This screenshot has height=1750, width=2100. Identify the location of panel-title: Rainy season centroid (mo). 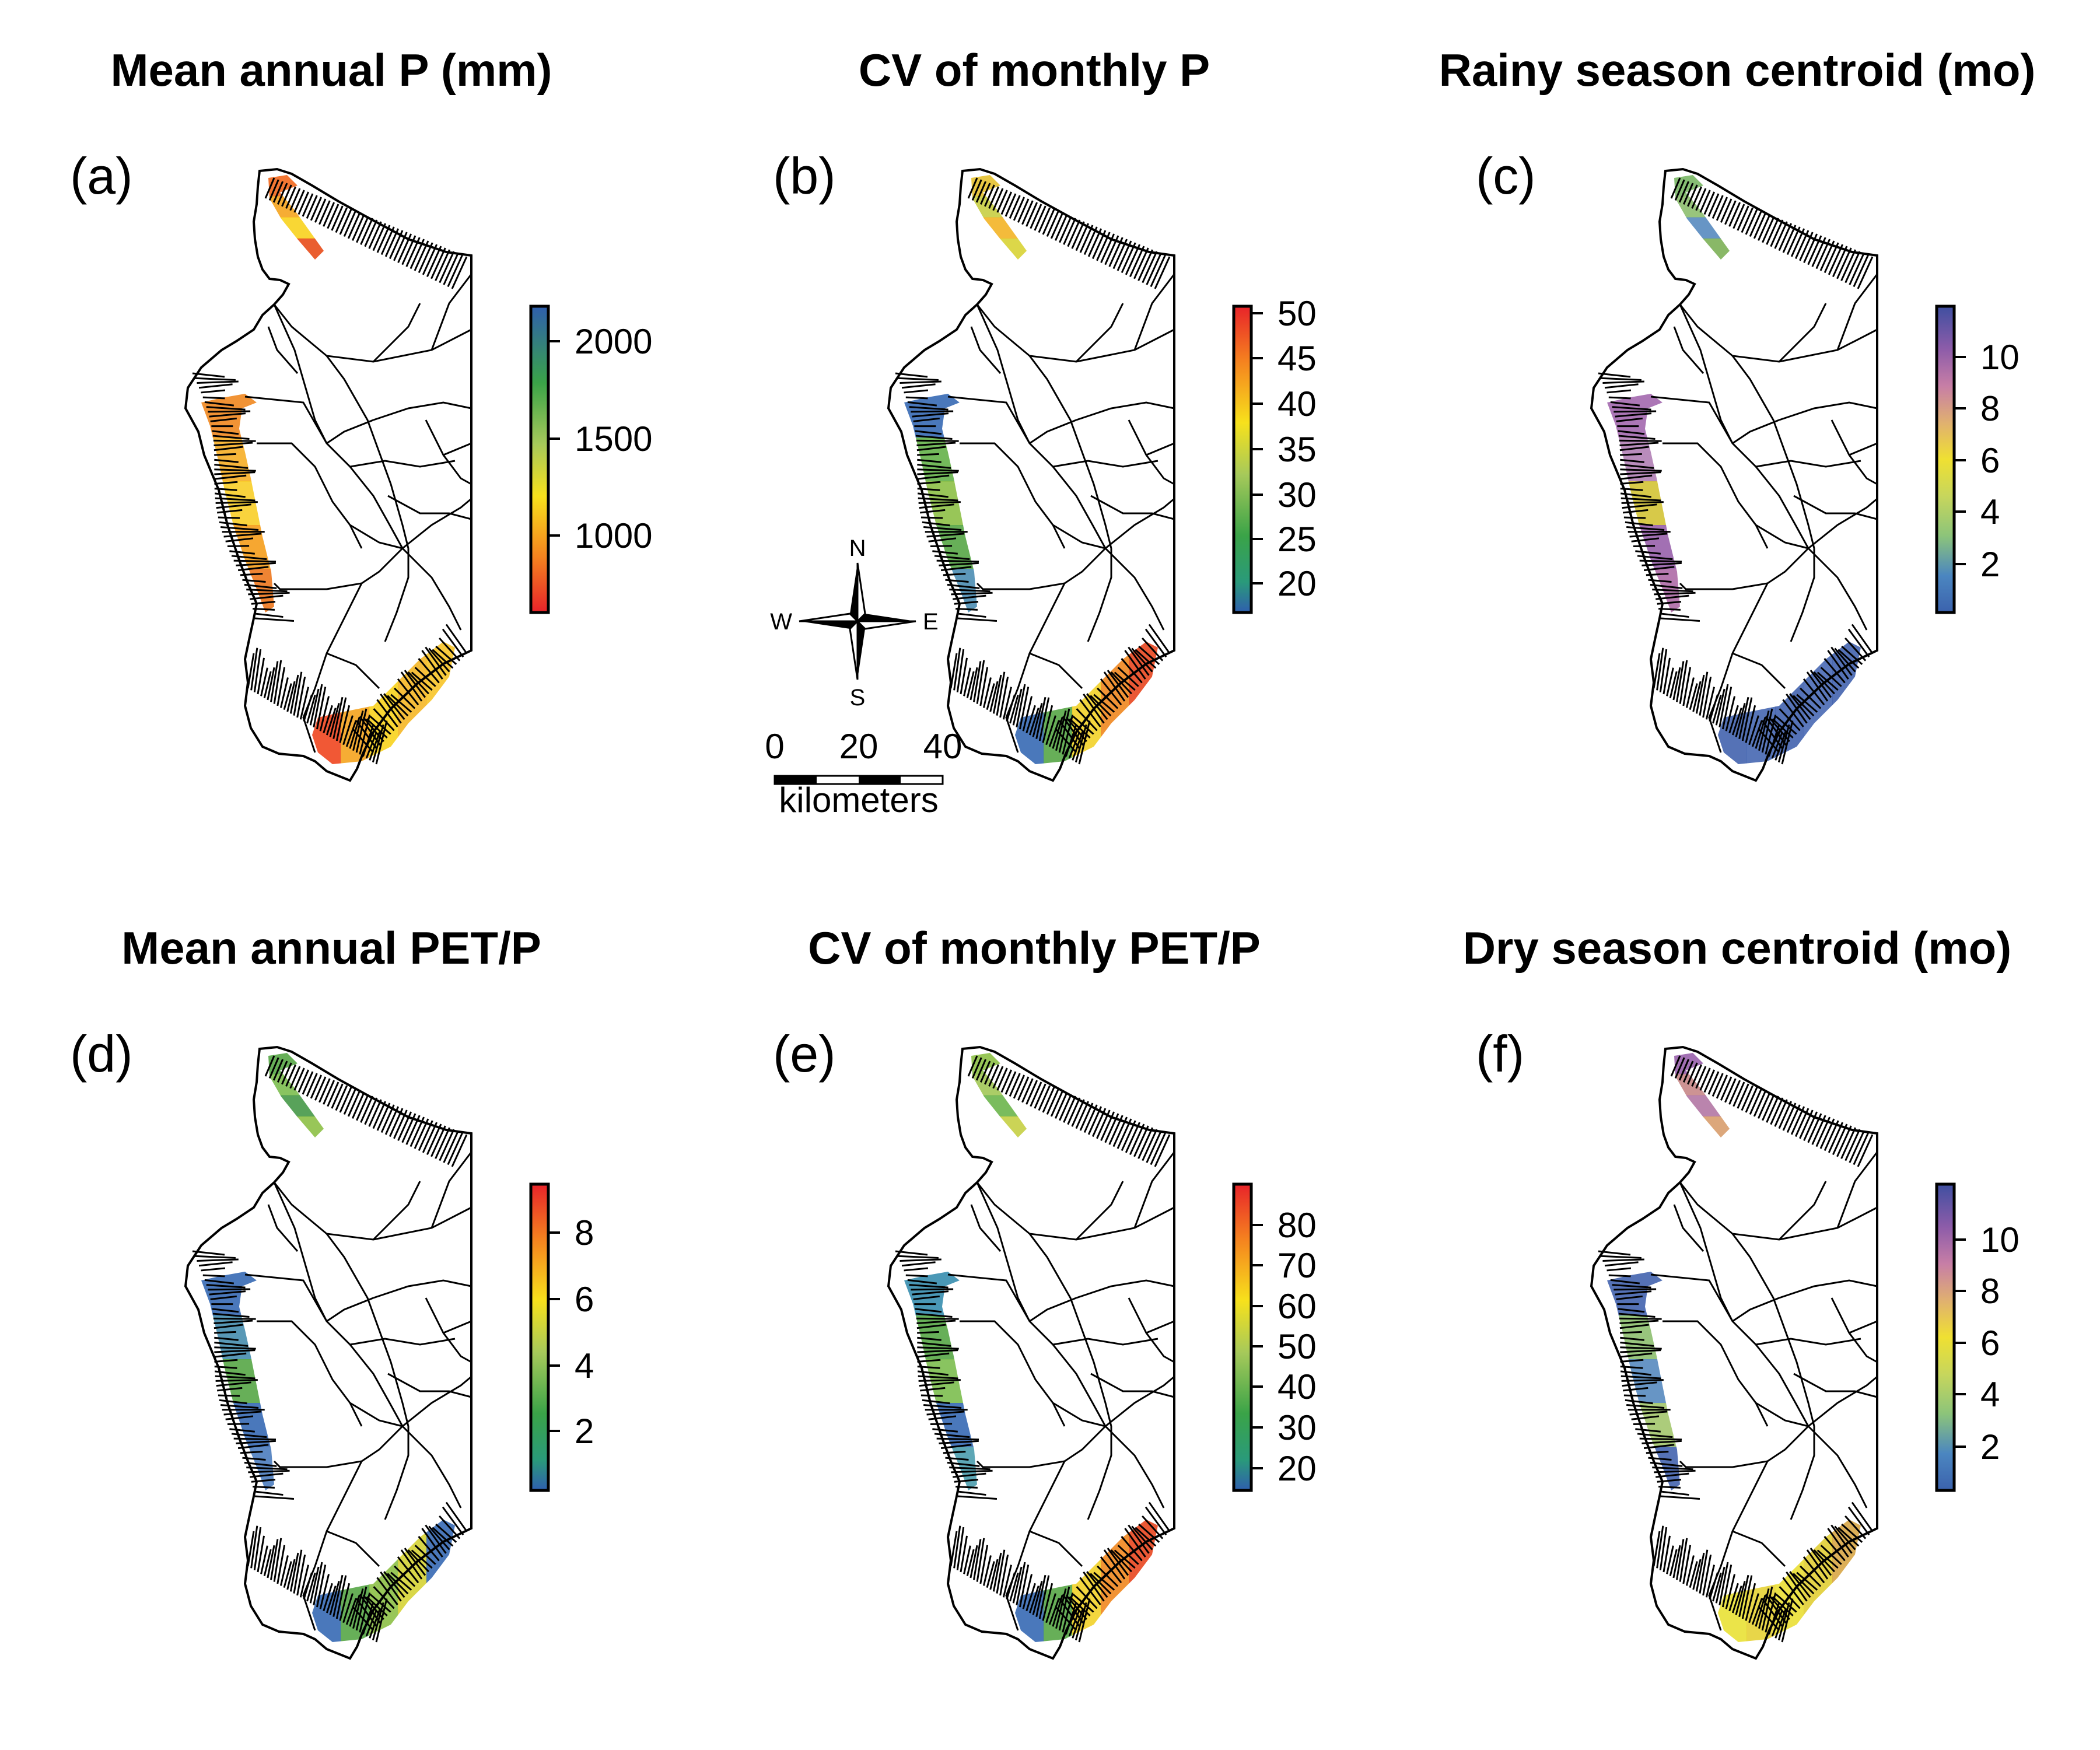
(1737, 70).